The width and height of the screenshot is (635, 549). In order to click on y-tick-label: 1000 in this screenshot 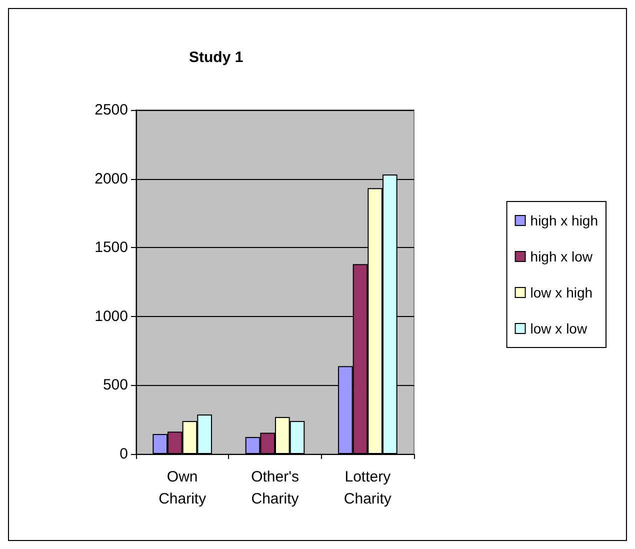, I will do `click(111, 316)`.